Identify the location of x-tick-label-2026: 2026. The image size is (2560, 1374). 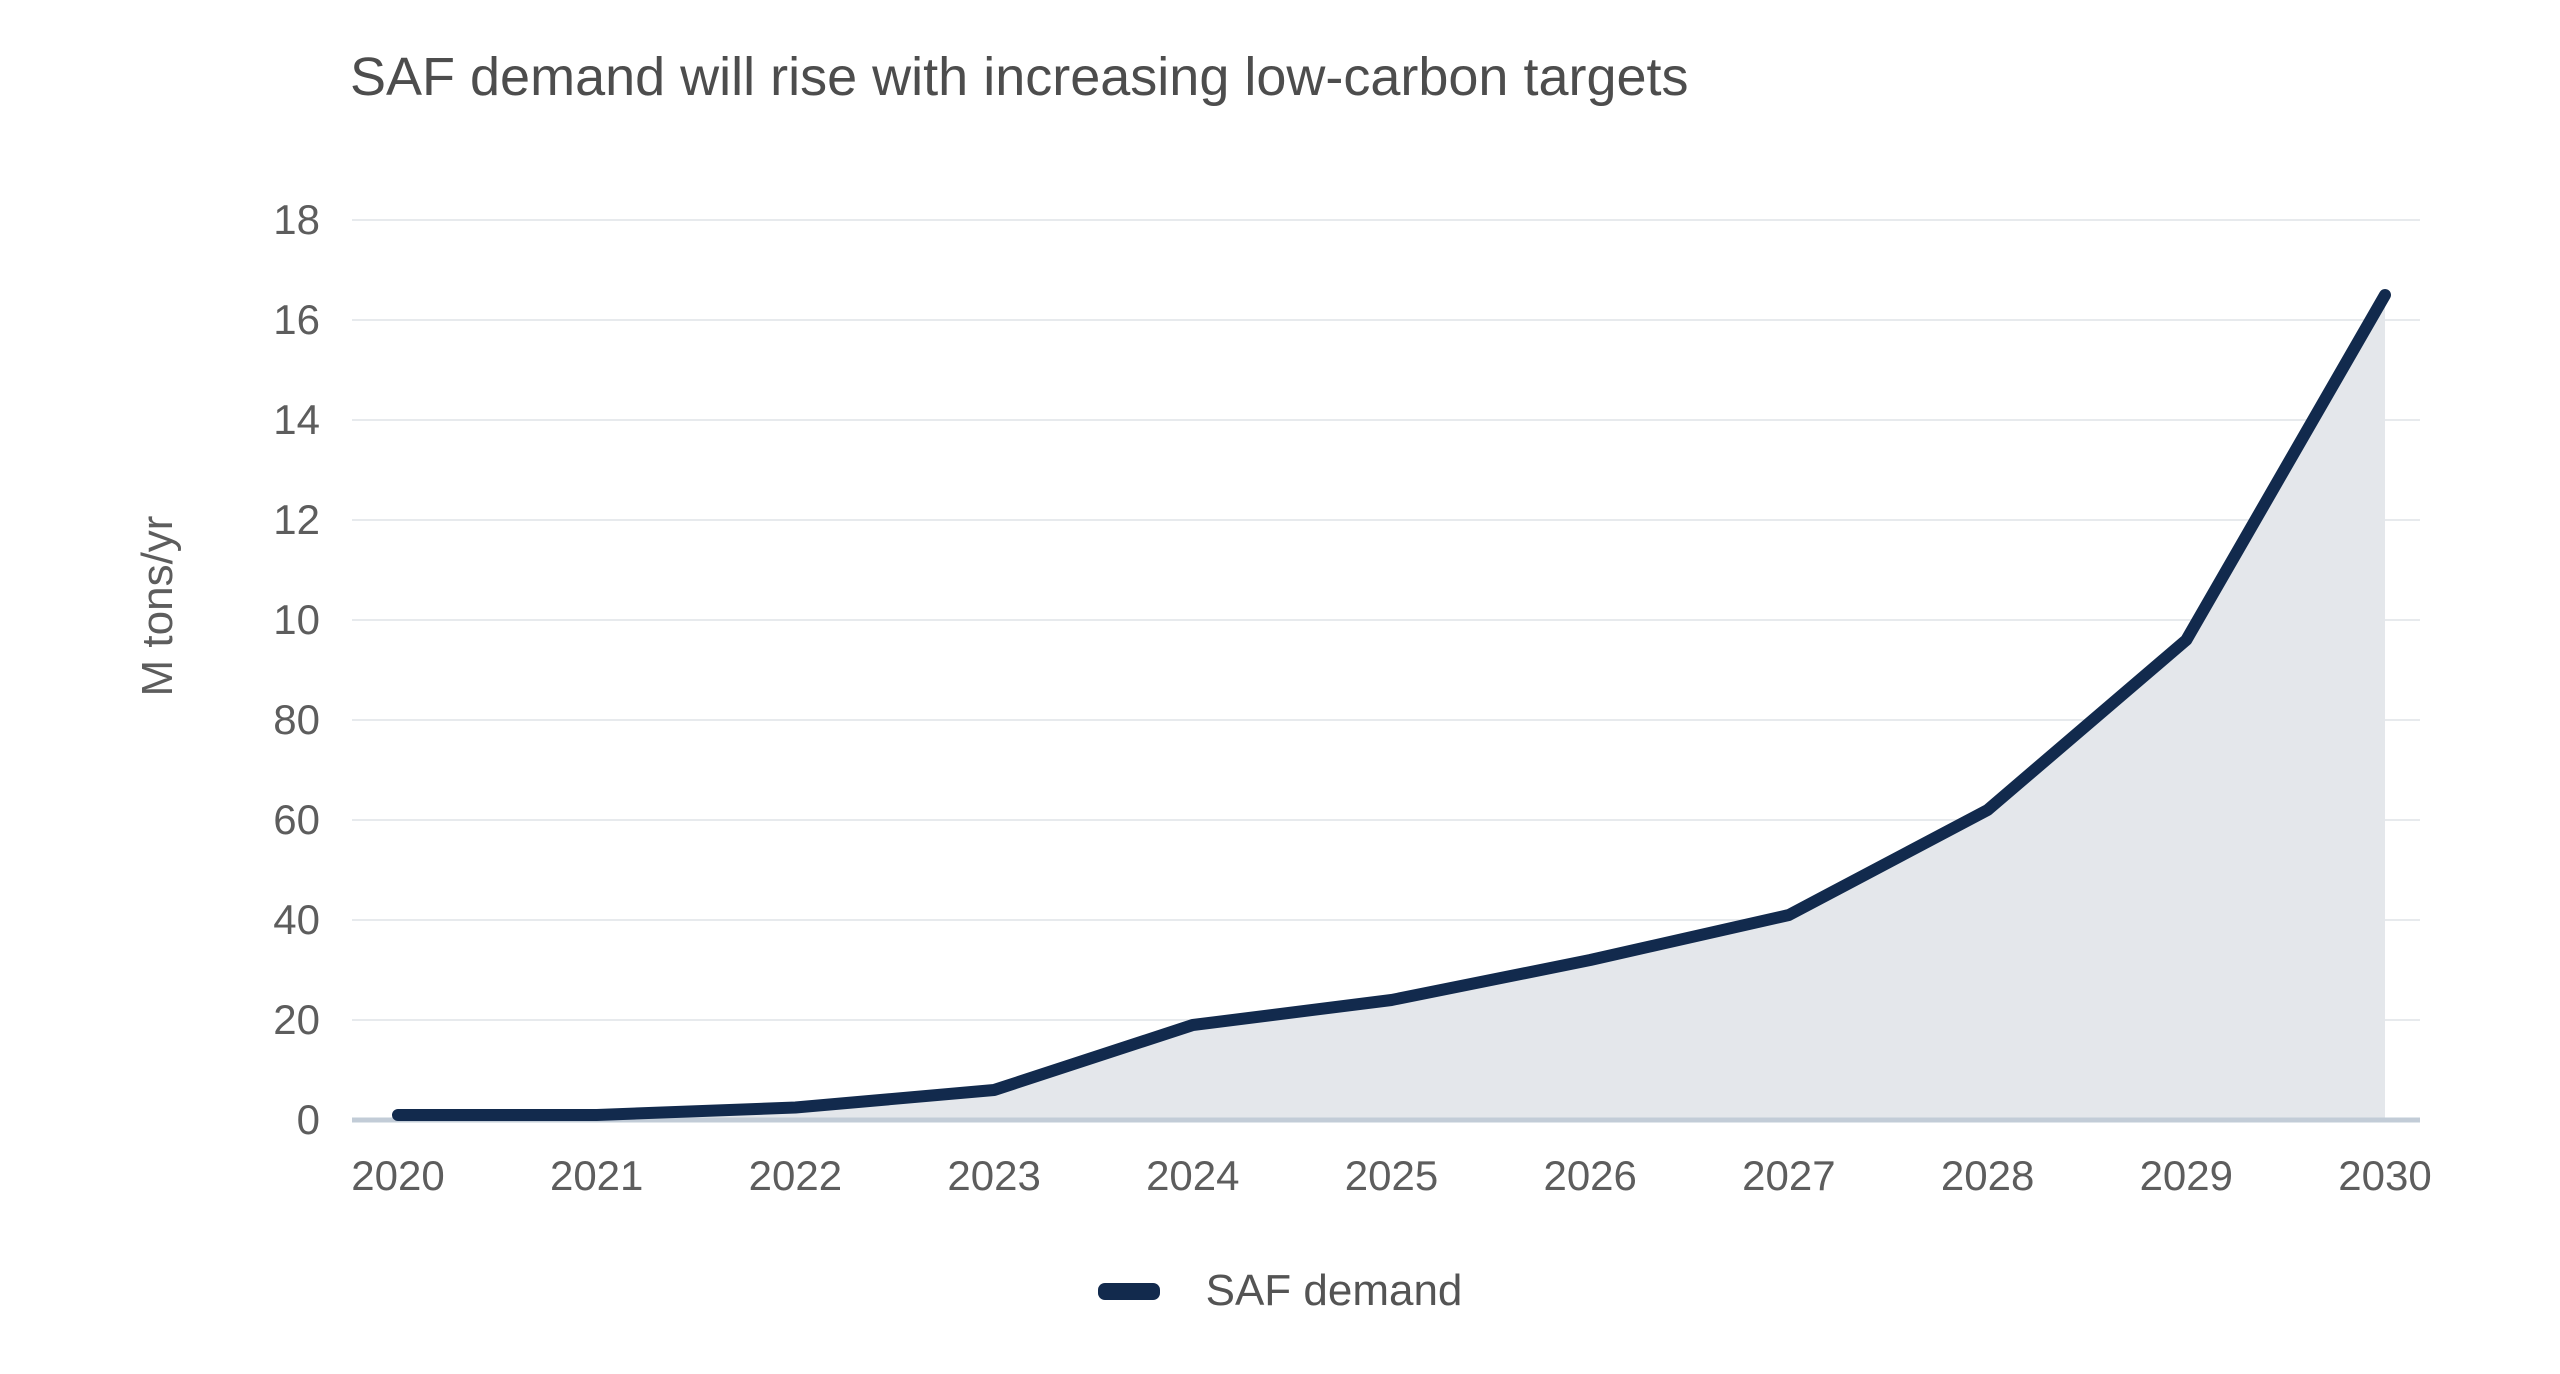
(1590, 1175).